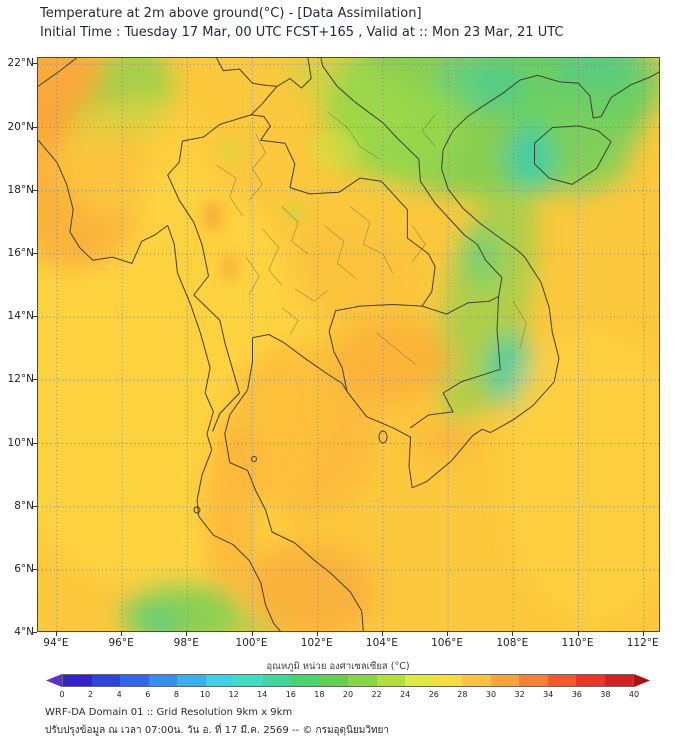 This screenshot has width=676, height=756. I want to click on x-axis-label: 96°E, so click(121, 643).